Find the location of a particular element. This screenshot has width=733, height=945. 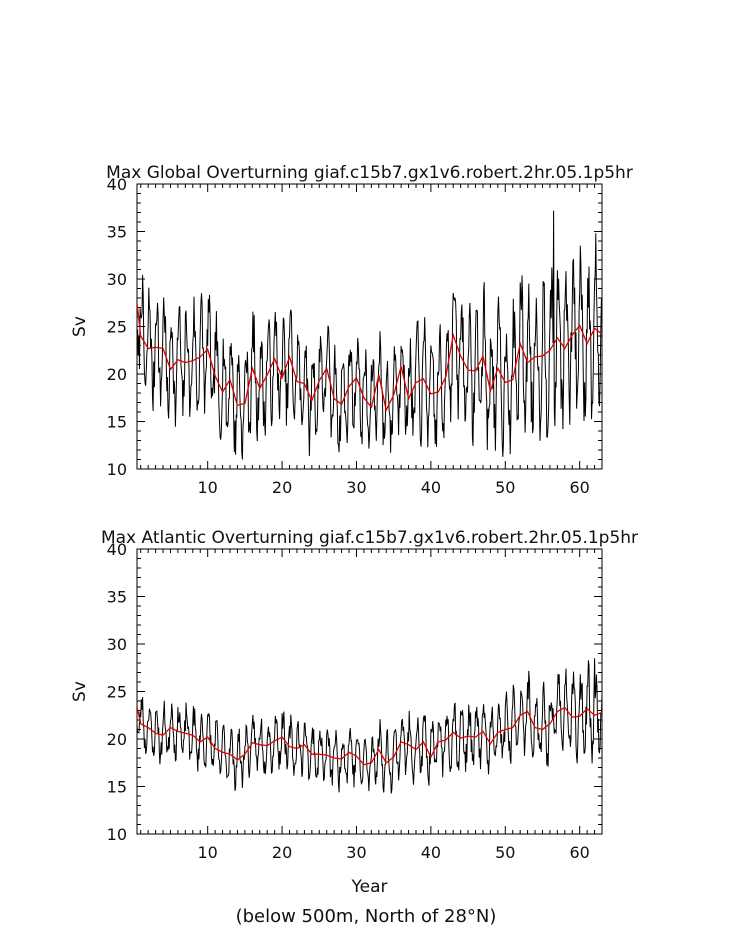

x-axis-label: Year is located at coordinates (369, 887).